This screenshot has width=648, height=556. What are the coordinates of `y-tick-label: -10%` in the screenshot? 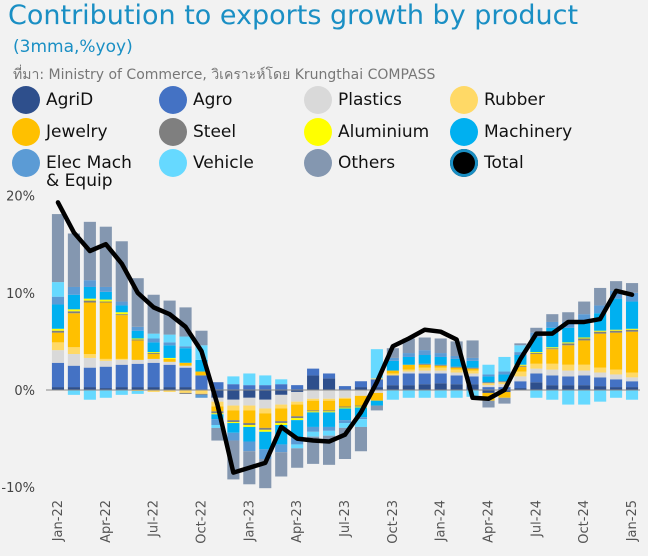 It's located at (18, 488).